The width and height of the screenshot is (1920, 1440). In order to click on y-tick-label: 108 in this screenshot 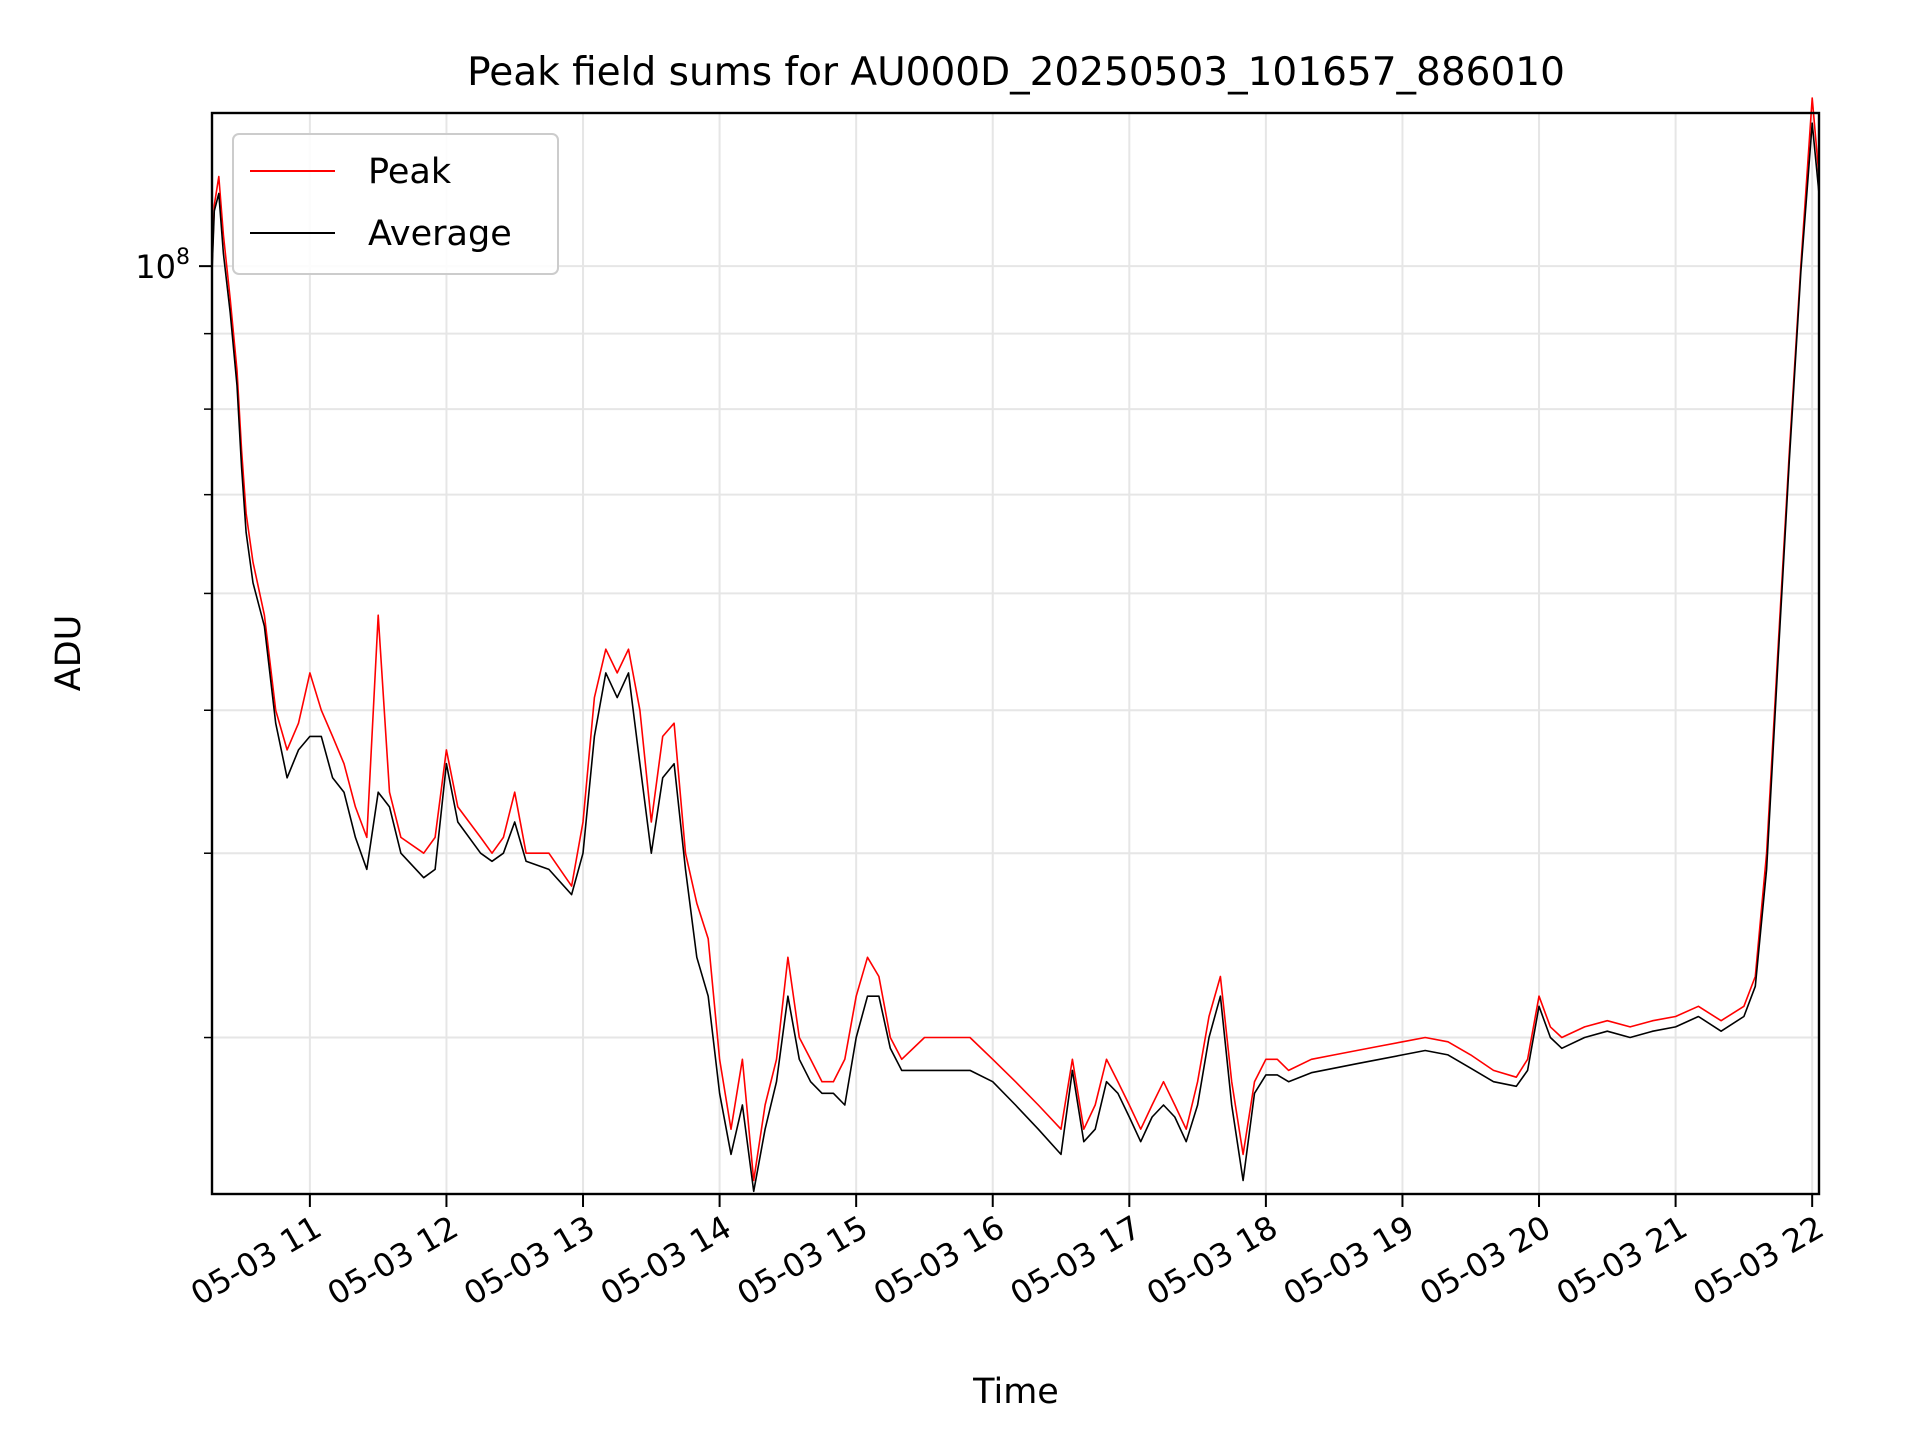, I will do `click(162, 265)`.